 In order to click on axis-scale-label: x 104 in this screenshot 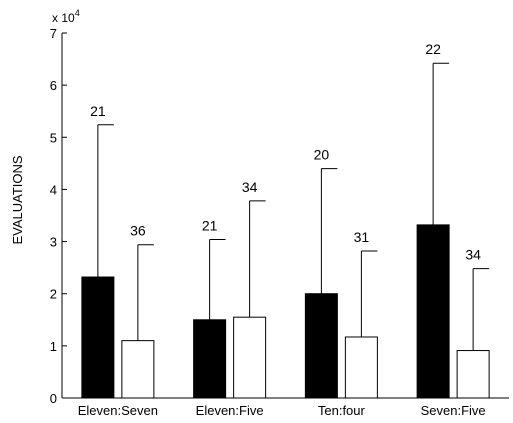, I will do `click(66, 16)`.